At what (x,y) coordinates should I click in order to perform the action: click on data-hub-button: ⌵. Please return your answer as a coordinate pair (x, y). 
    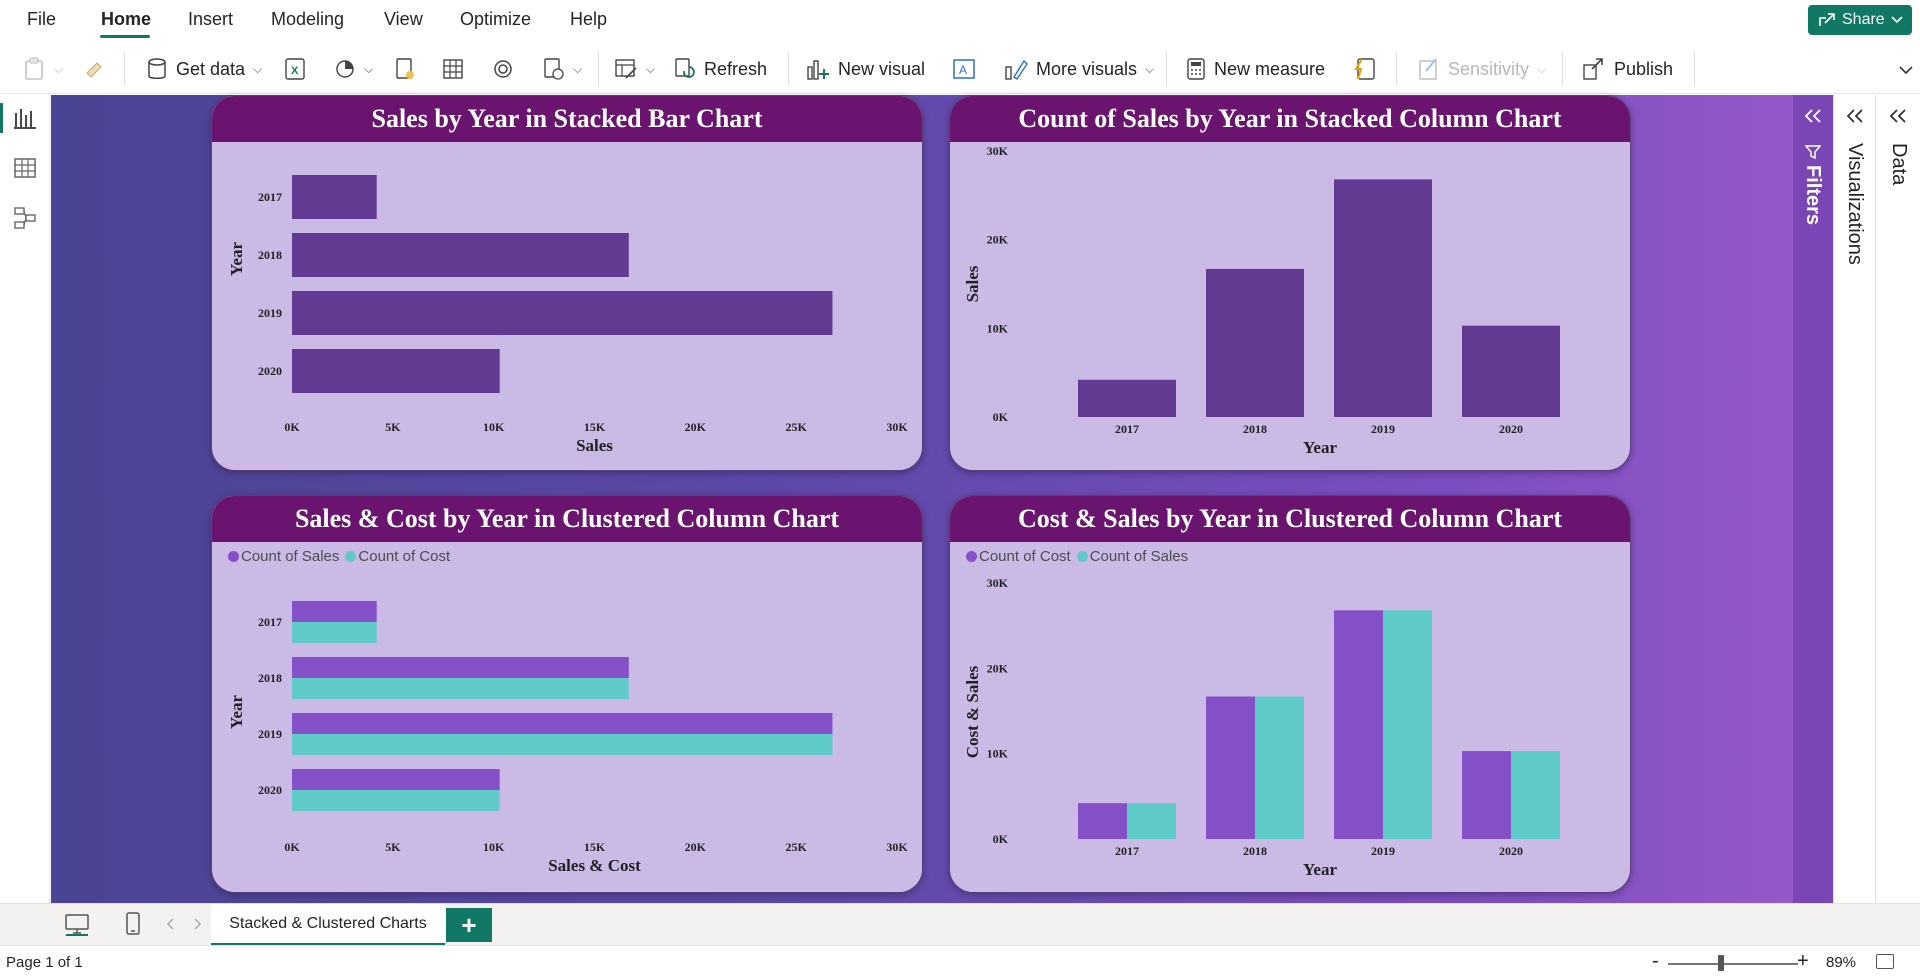
    Looking at the image, I should click on (353, 69).